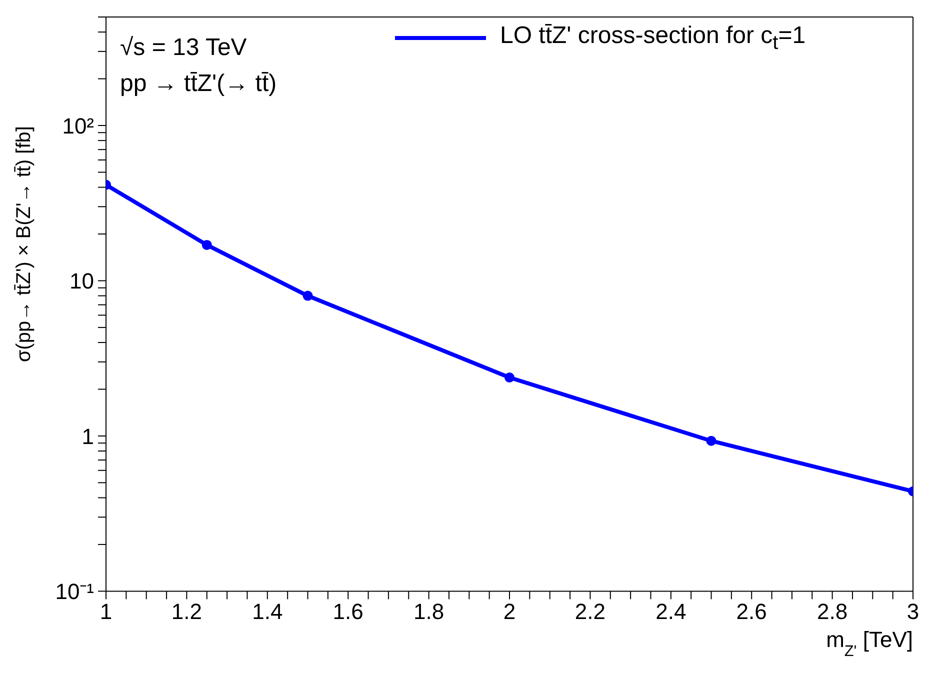  I want to click on y-axis-title: σ(pp→ tt̄Z') × B(Z'→ tt̄) [fb], so click(24, 244).